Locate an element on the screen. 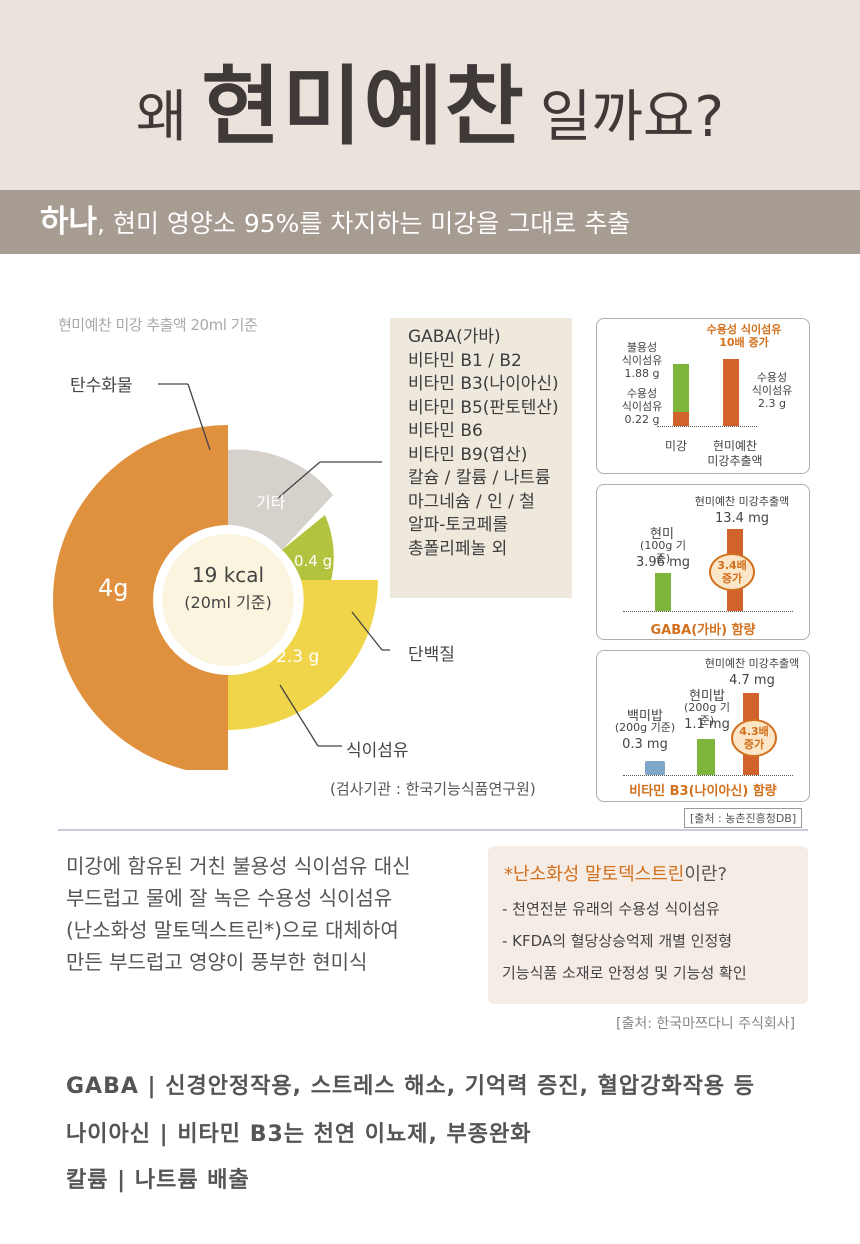 This screenshot has height=1244, width=860. nutrient-item: 비타민 B1 / B2 is located at coordinates (465, 360).